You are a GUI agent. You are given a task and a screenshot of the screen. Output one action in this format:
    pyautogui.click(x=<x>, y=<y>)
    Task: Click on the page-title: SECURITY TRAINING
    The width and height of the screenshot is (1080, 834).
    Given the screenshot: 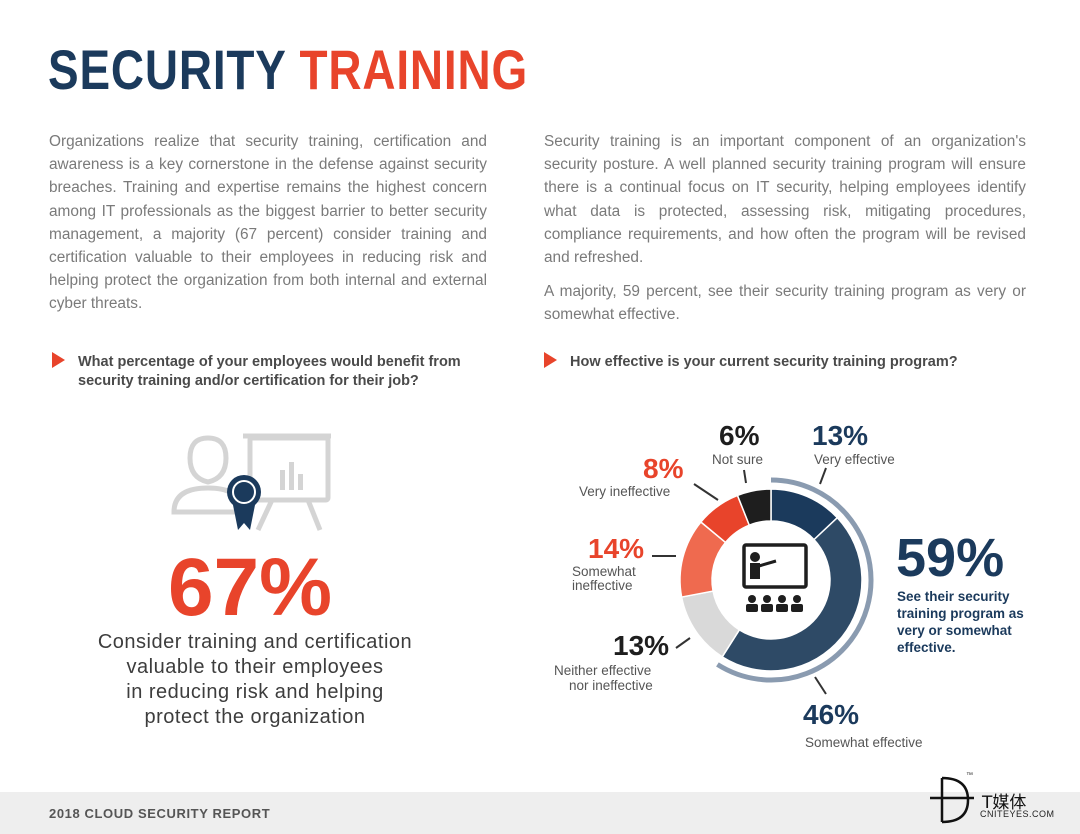 What is the action you would take?
    pyautogui.click(x=288, y=70)
    